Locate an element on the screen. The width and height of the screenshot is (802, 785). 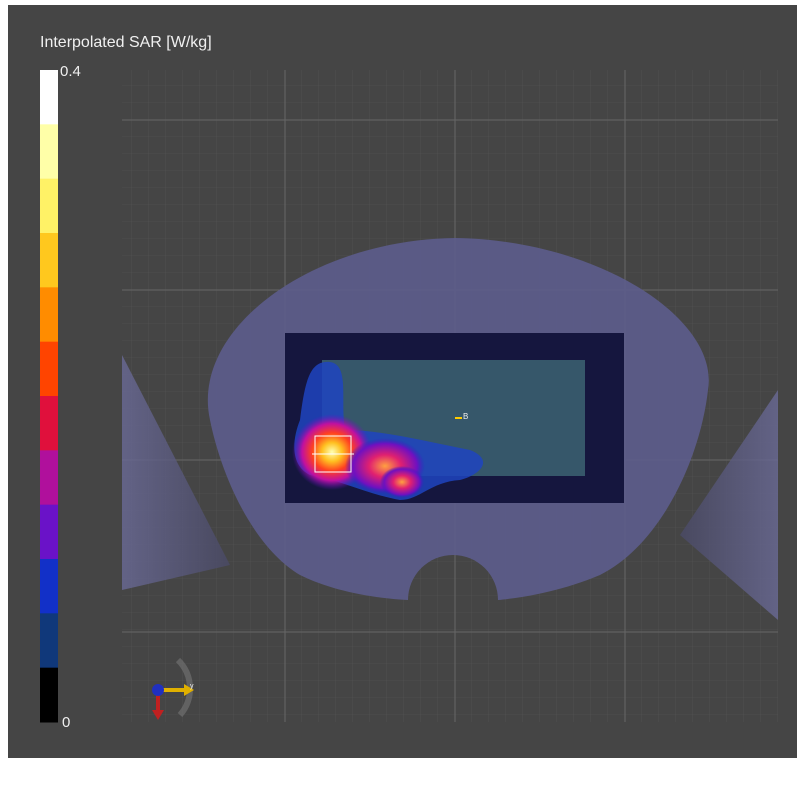
colorbar-min: 0 is located at coordinates (66, 722).